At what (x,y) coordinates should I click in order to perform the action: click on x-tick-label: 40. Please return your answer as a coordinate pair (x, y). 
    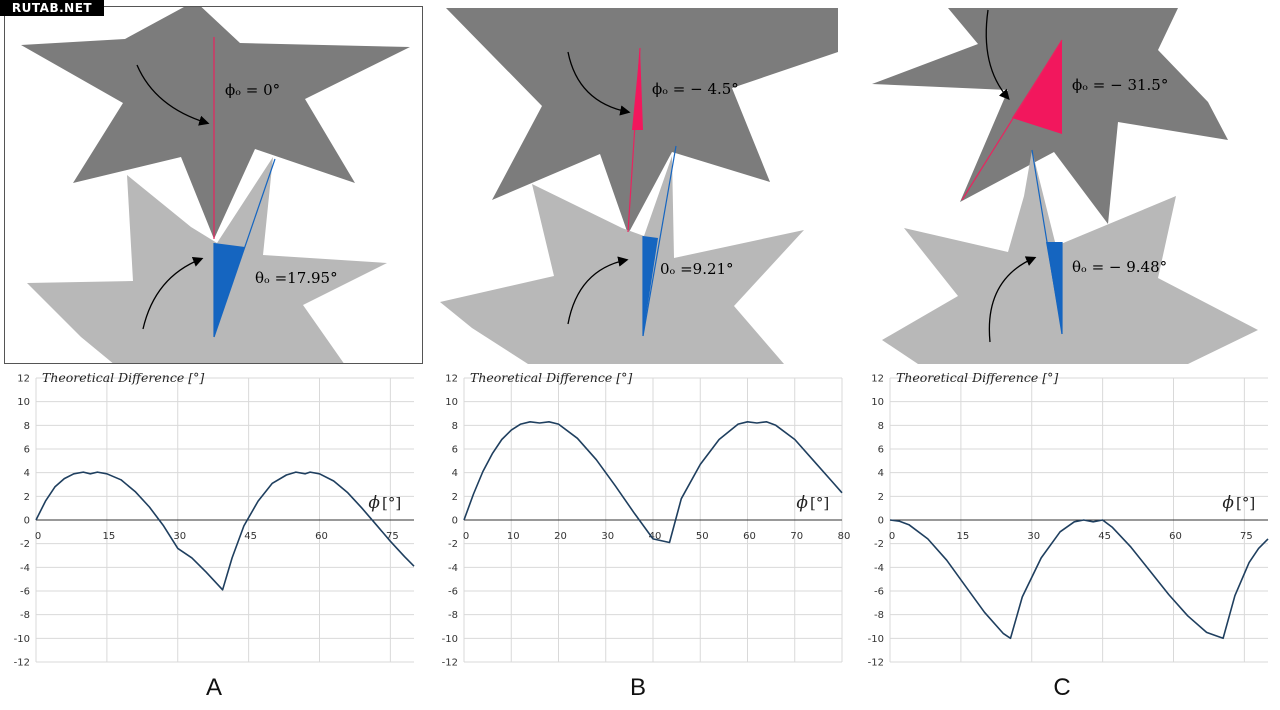
    Looking at the image, I should click on (655, 536).